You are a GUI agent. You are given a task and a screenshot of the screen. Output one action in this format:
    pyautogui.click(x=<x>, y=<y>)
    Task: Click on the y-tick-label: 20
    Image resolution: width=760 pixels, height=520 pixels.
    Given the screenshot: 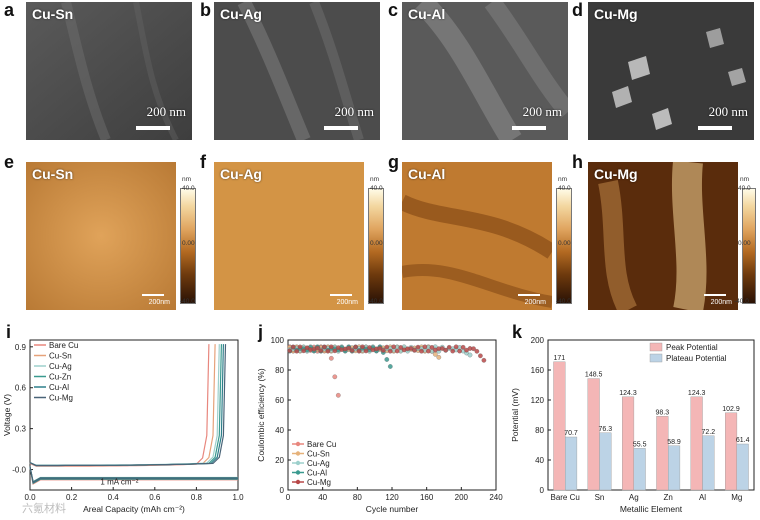 What is the action you would take?
    pyautogui.click(x=279, y=460)
    